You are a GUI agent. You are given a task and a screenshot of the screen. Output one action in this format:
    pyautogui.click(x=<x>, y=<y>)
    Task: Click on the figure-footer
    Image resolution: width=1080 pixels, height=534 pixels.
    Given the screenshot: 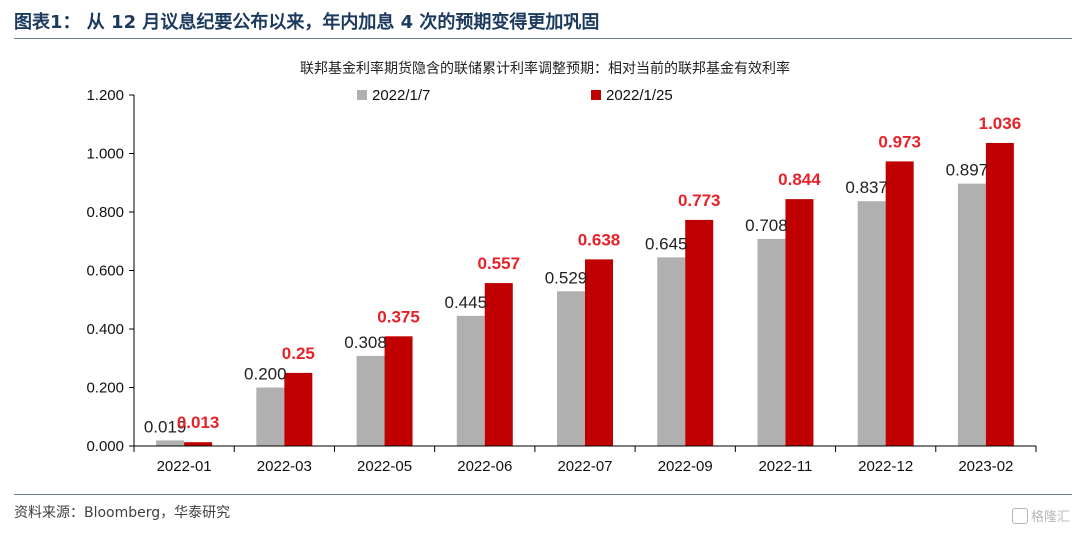 What is the action you would take?
    pyautogui.click(x=543, y=494)
    